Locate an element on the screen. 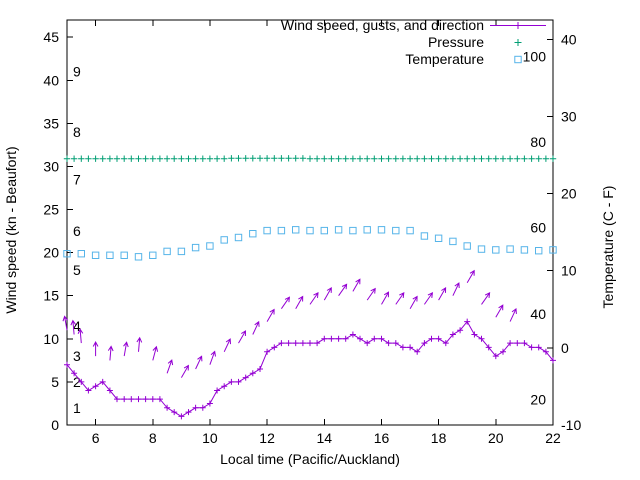 The image size is (640, 480). fahrenheit-scale-labels: 20 40 60 80 100 is located at coordinates (535, 227).